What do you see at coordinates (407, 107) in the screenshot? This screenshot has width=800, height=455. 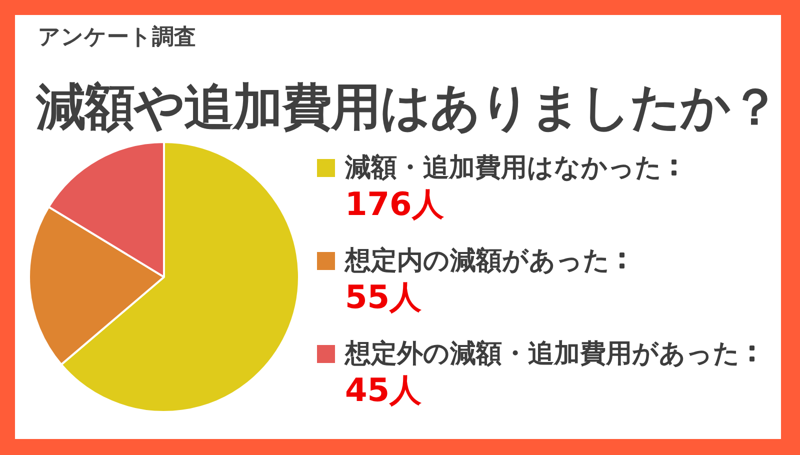 I see `chart-title: 減額や追加費用はありましたか？` at bounding box center [407, 107].